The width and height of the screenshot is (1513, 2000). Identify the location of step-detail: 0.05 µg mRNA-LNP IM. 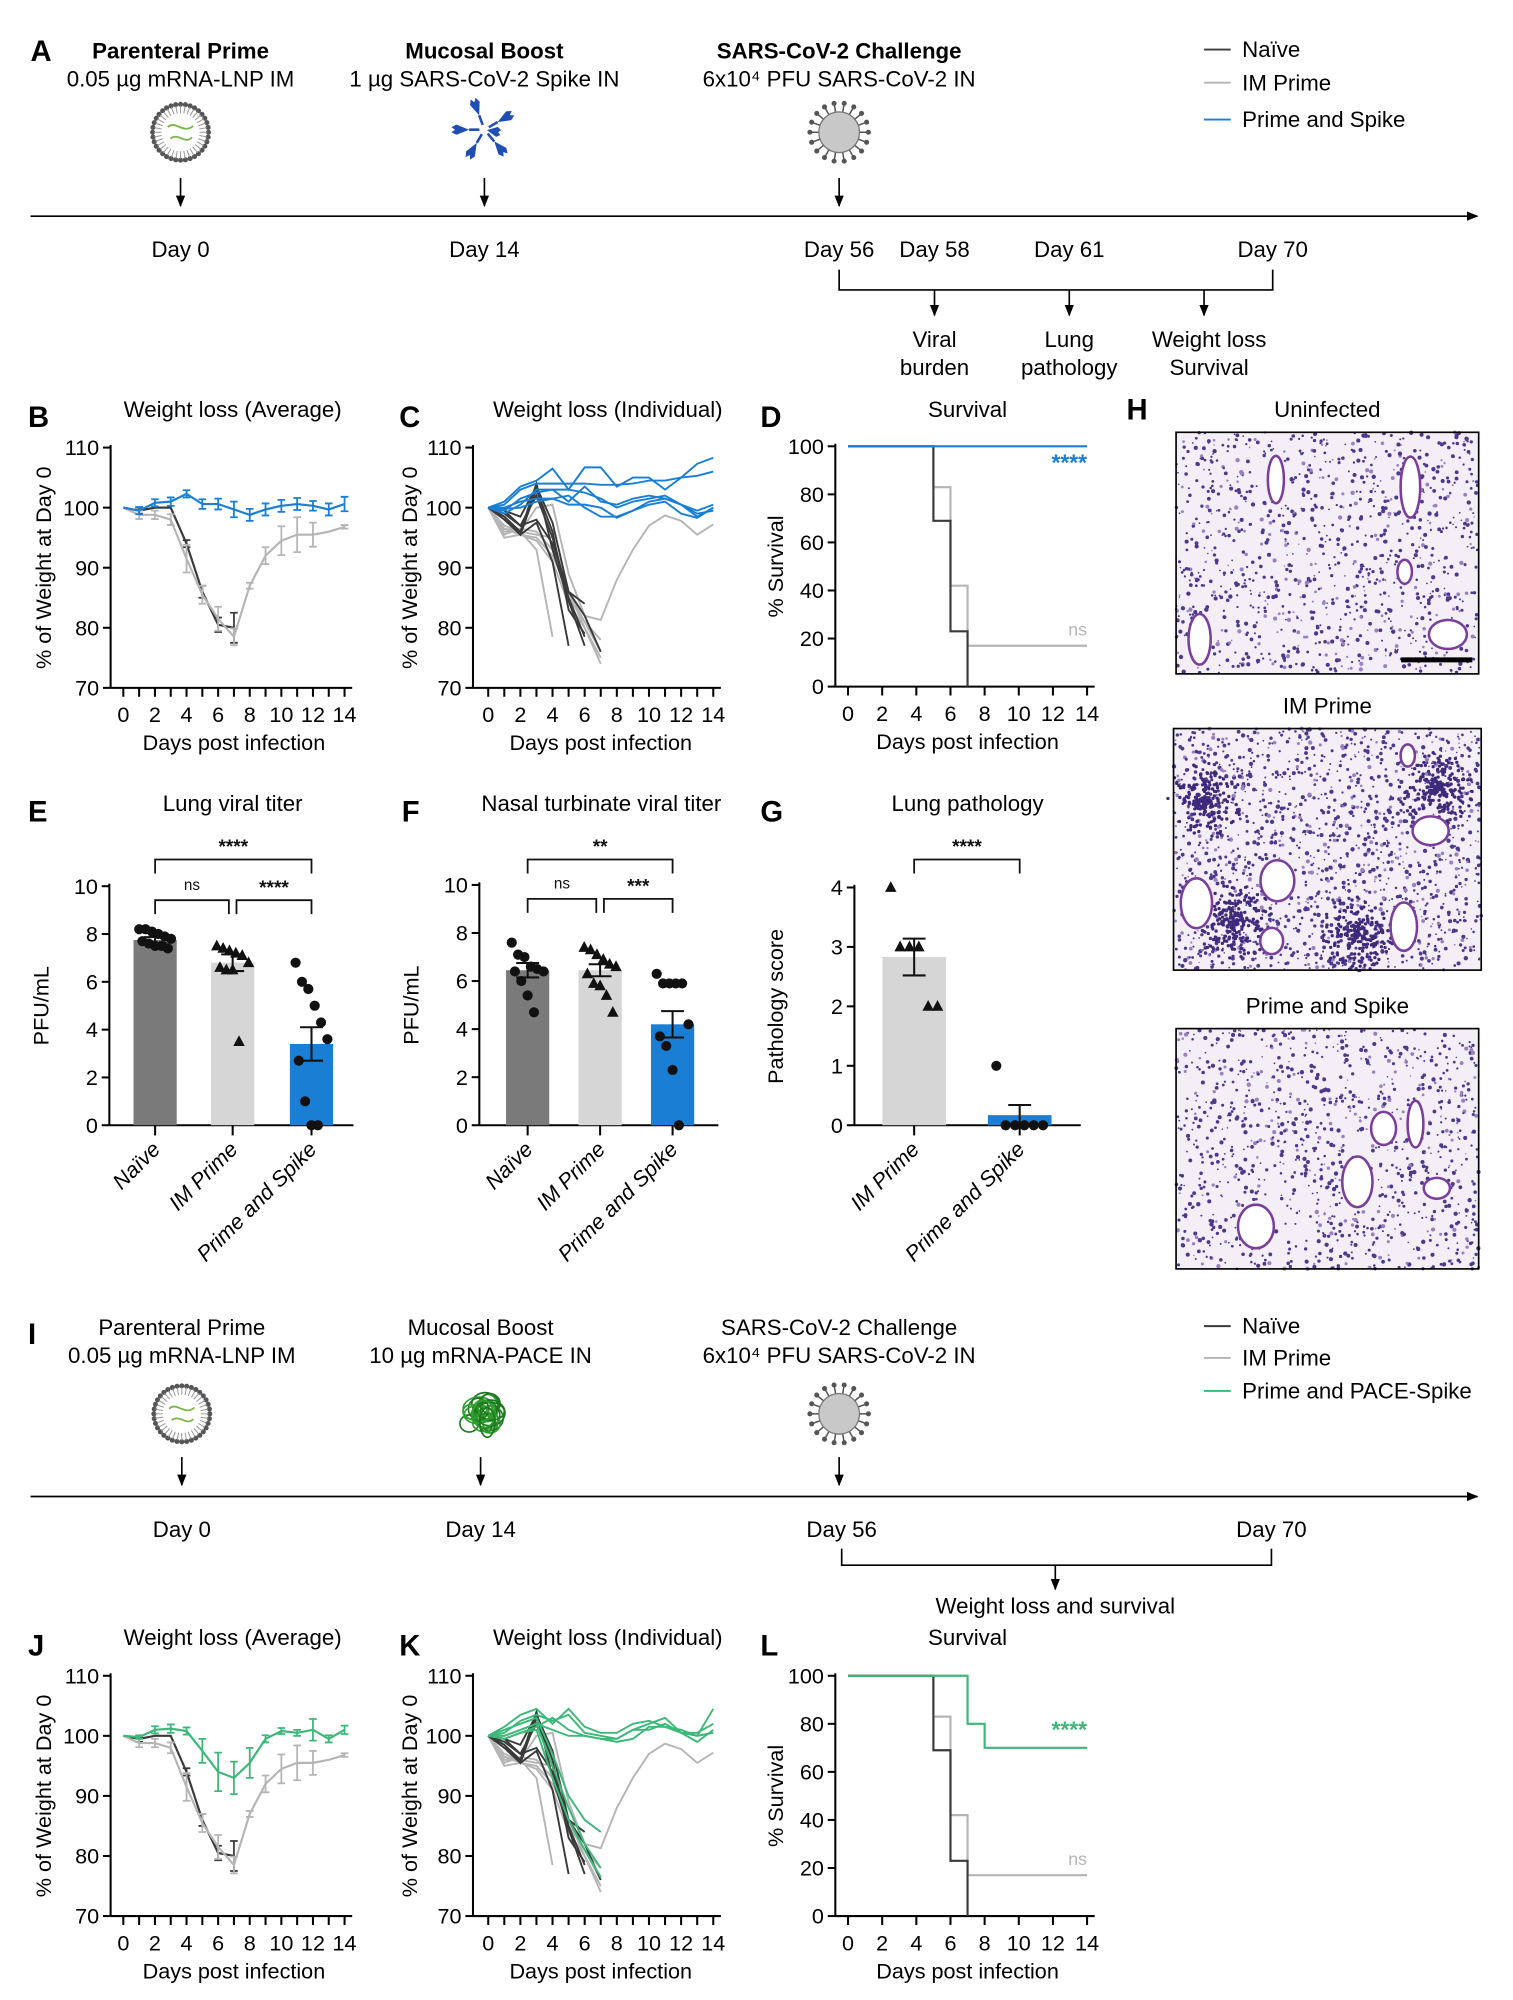
(182, 1355).